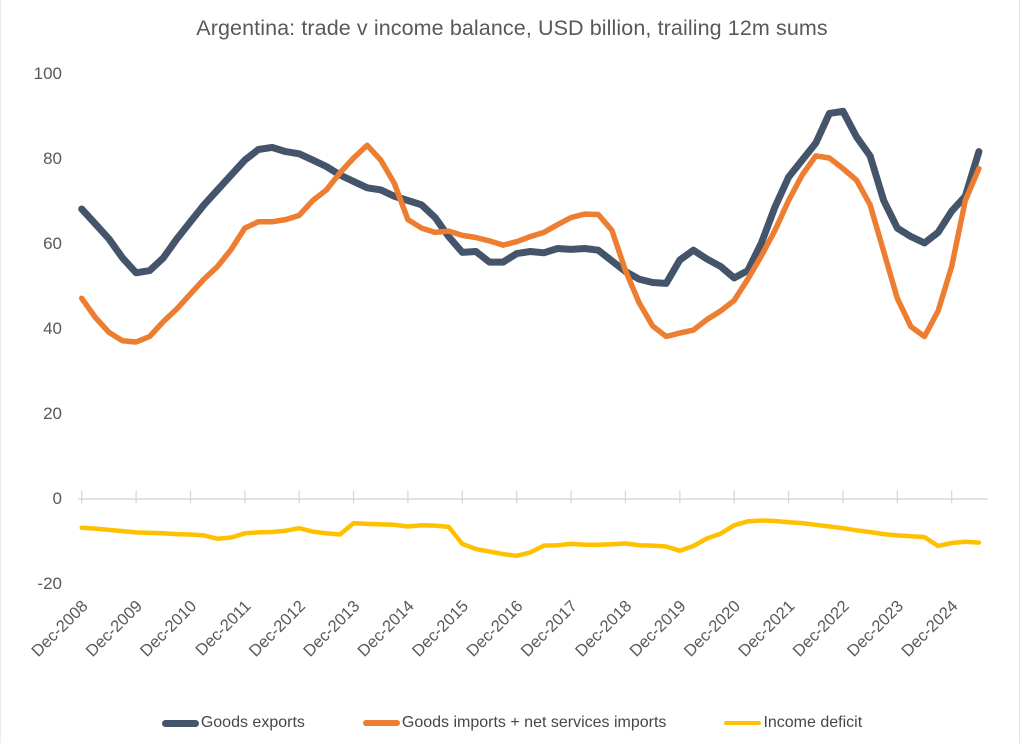 The height and width of the screenshot is (743, 1024). Describe the element at coordinates (381, 723) in the screenshot. I see `legend-swatch-goods-imports` at that location.